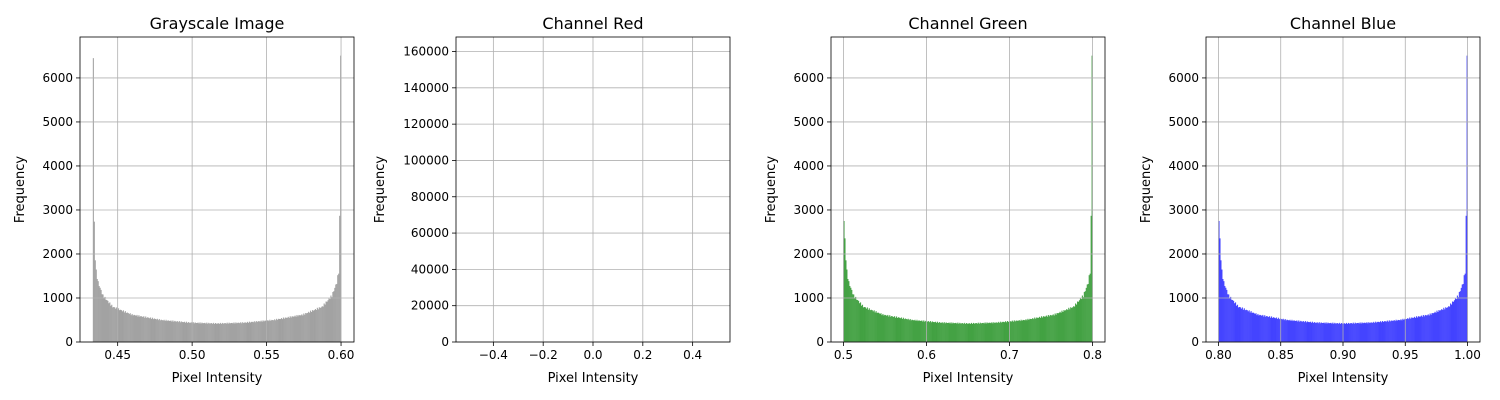 The height and width of the screenshot is (400, 1500). What do you see at coordinates (430, 197) in the screenshot?
I see `y-tick-label: 80000` at bounding box center [430, 197].